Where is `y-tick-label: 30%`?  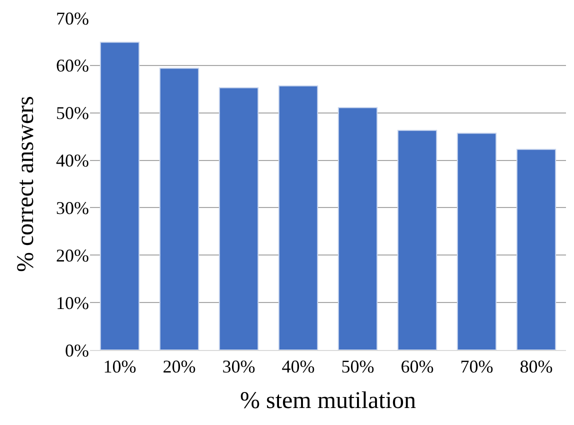
y-tick-label: 30% is located at coordinates (72, 208).